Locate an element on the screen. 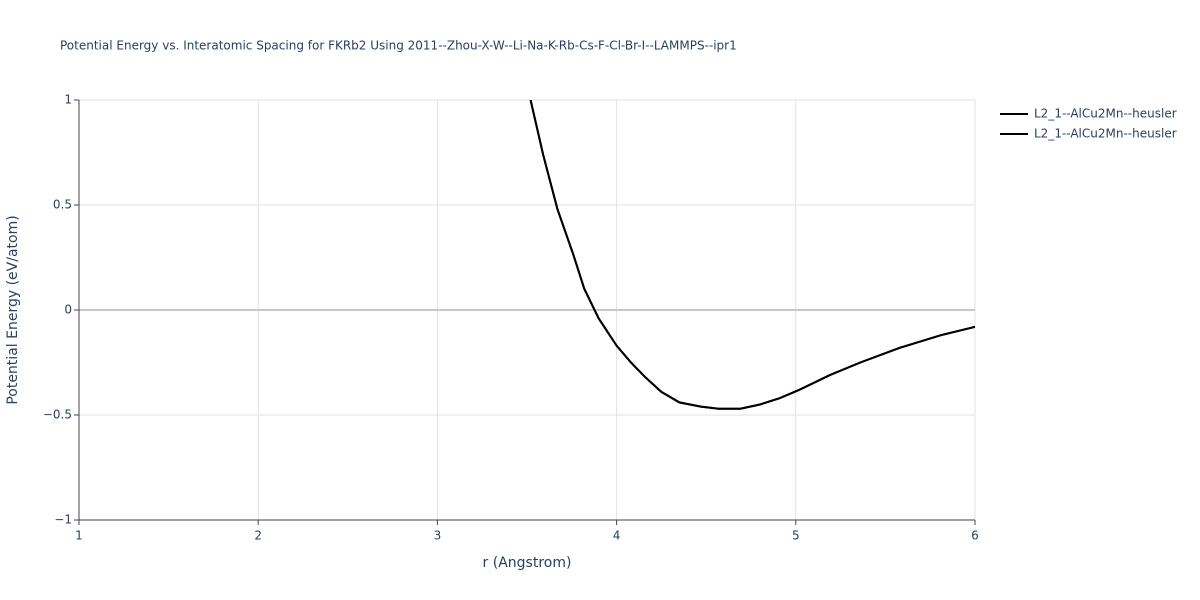  x-tick-label: 2 is located at coordinates (258, 536).